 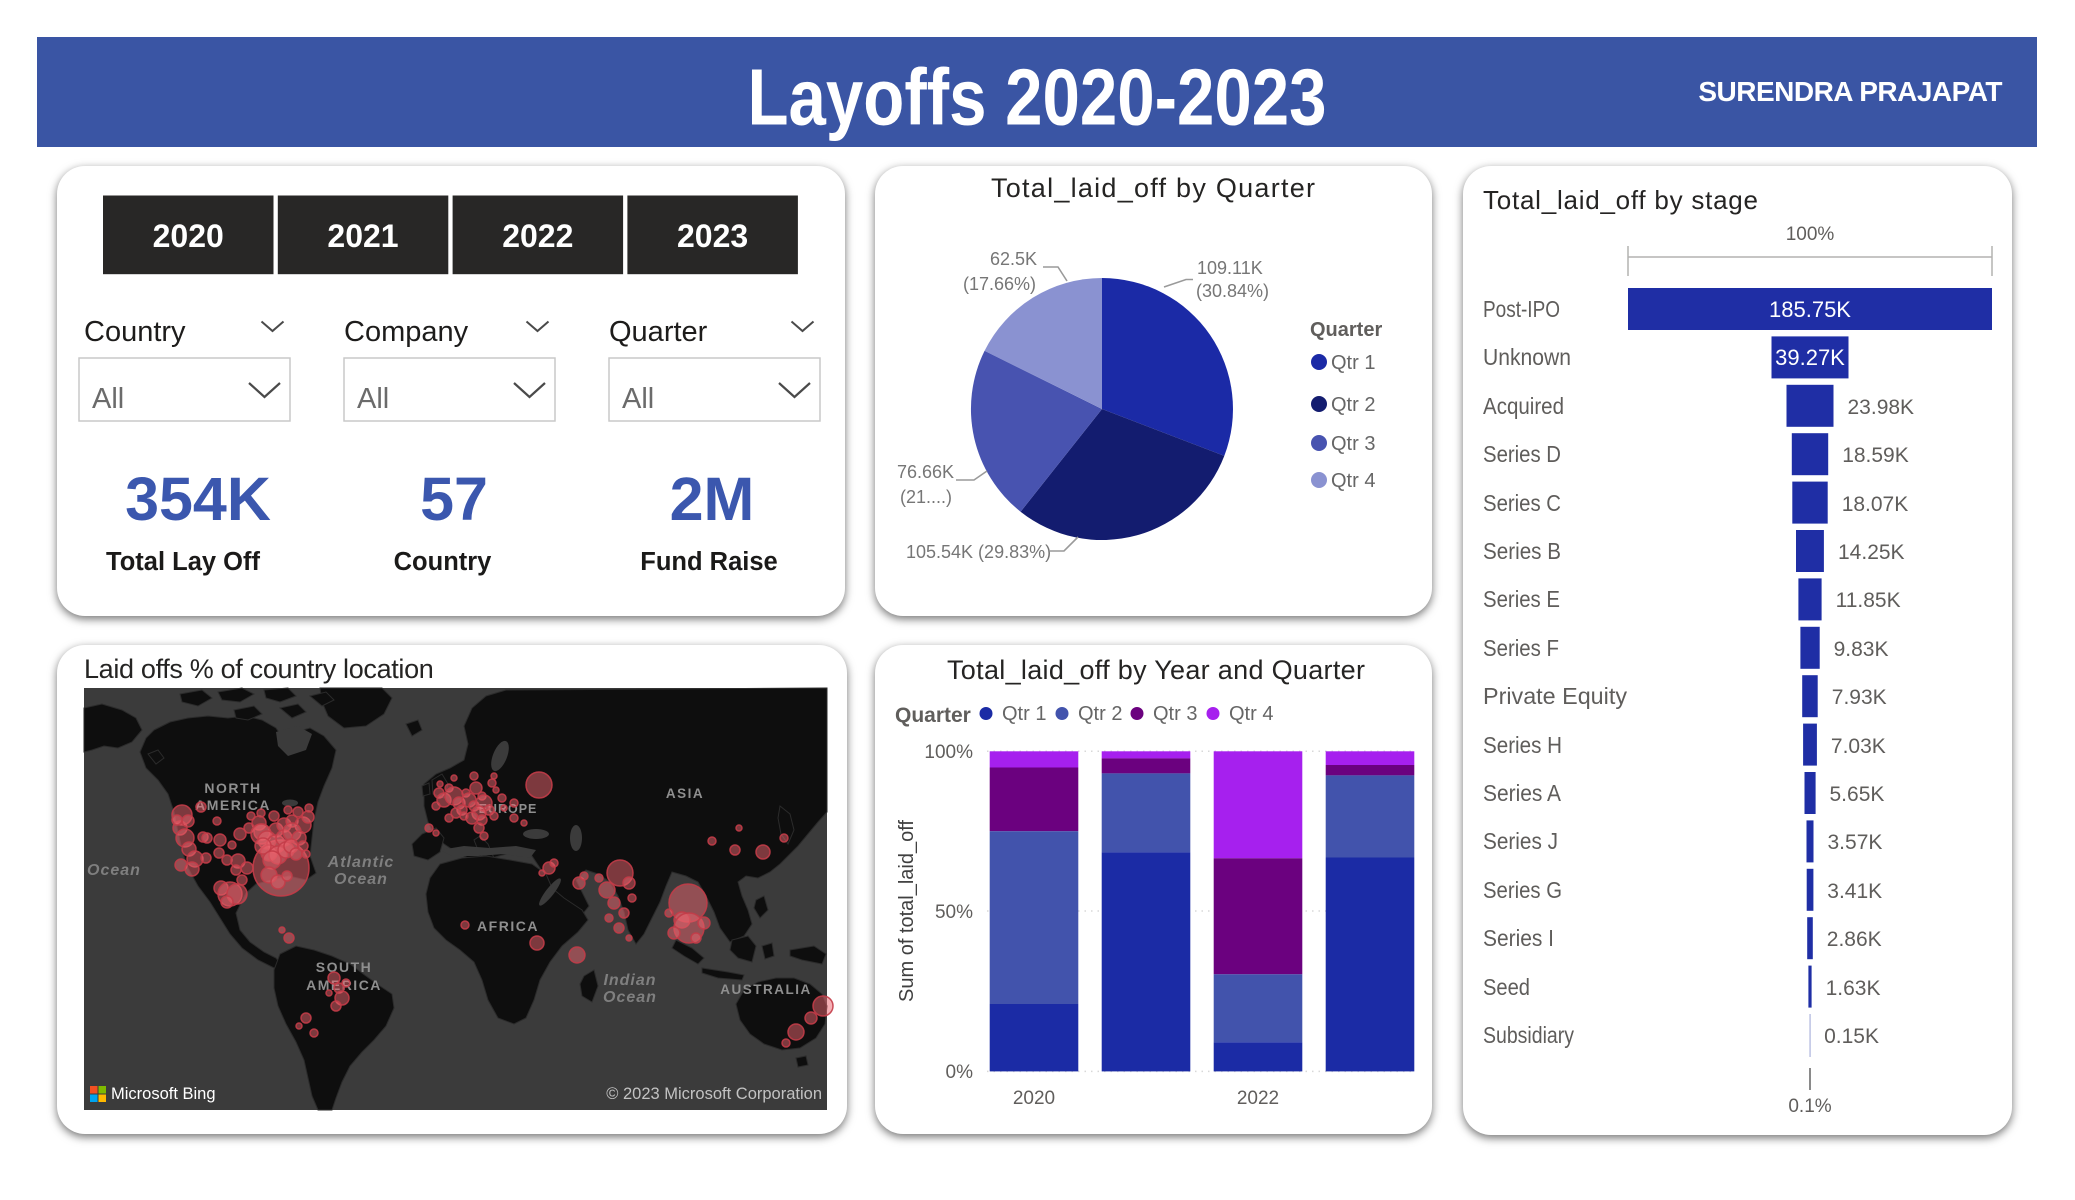 What do you see at coordinates (1013, 259) in the screenshot?
I see `svg-text: 62.5K` at bounding box center [1013, 259].